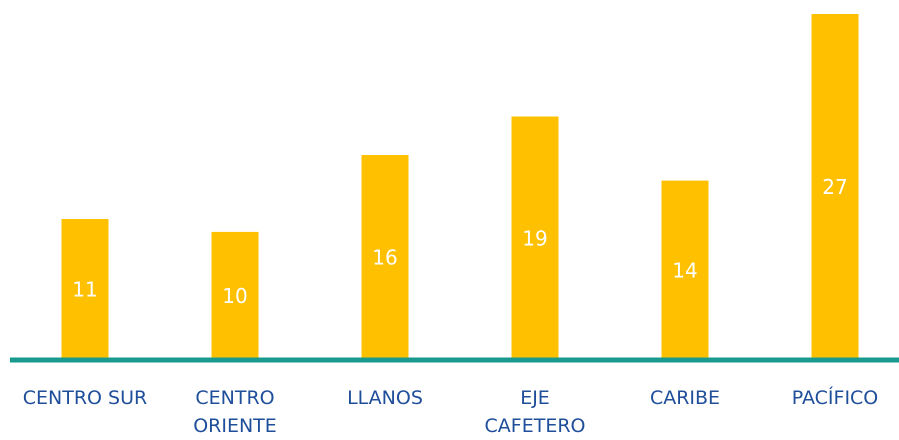 This screenshot has width=899, height=440. I want to click on data-label-4: 14, so click(684, 270).